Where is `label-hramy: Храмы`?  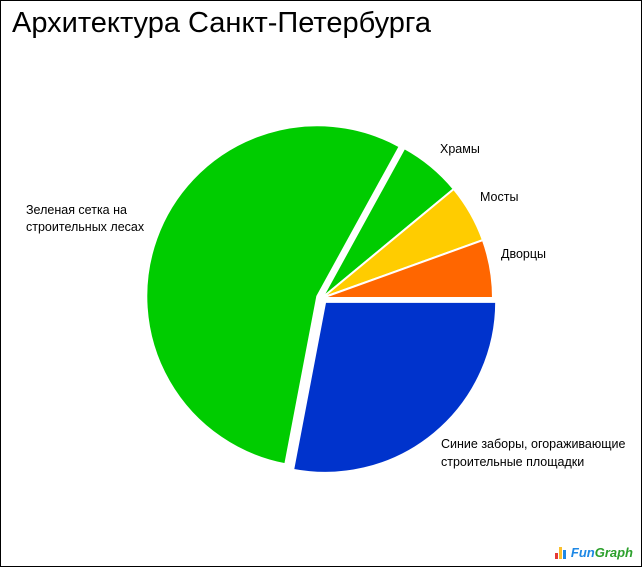 label-hramy: Храмы is located at coordinates (460, 149).